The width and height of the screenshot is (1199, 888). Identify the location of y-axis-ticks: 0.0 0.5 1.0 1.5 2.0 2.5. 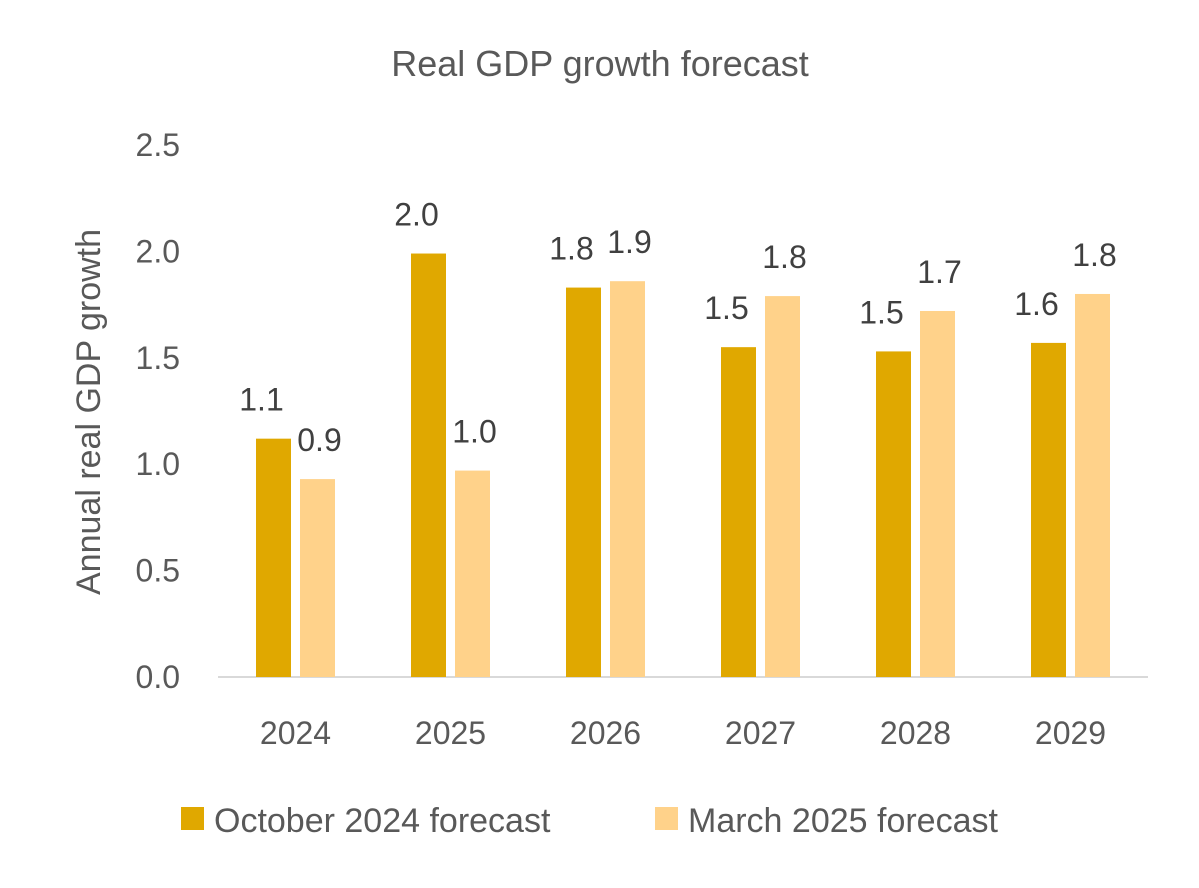
(158, 411).